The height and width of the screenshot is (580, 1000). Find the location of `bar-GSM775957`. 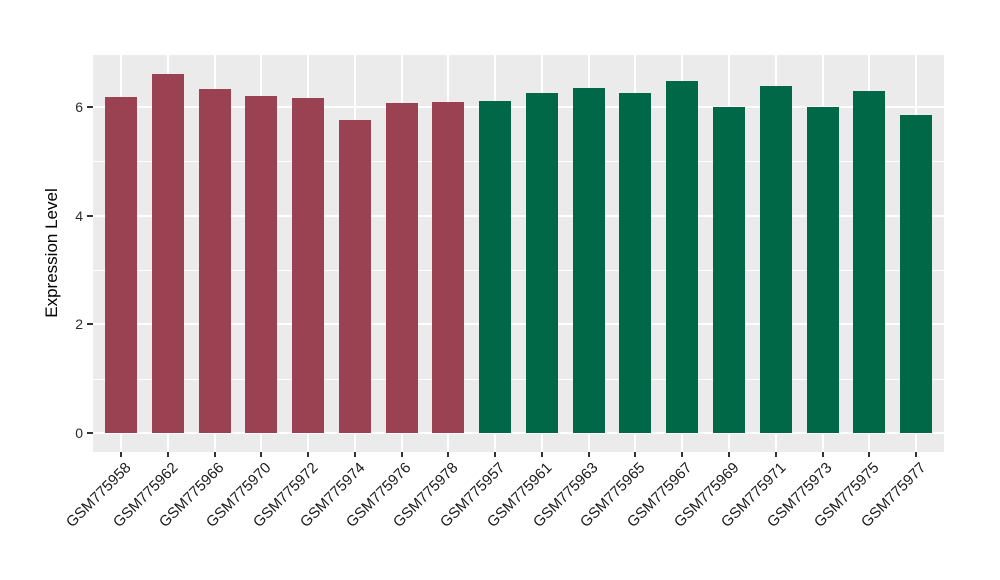

bar-GSM775957 is located at coordinates (495, 267).